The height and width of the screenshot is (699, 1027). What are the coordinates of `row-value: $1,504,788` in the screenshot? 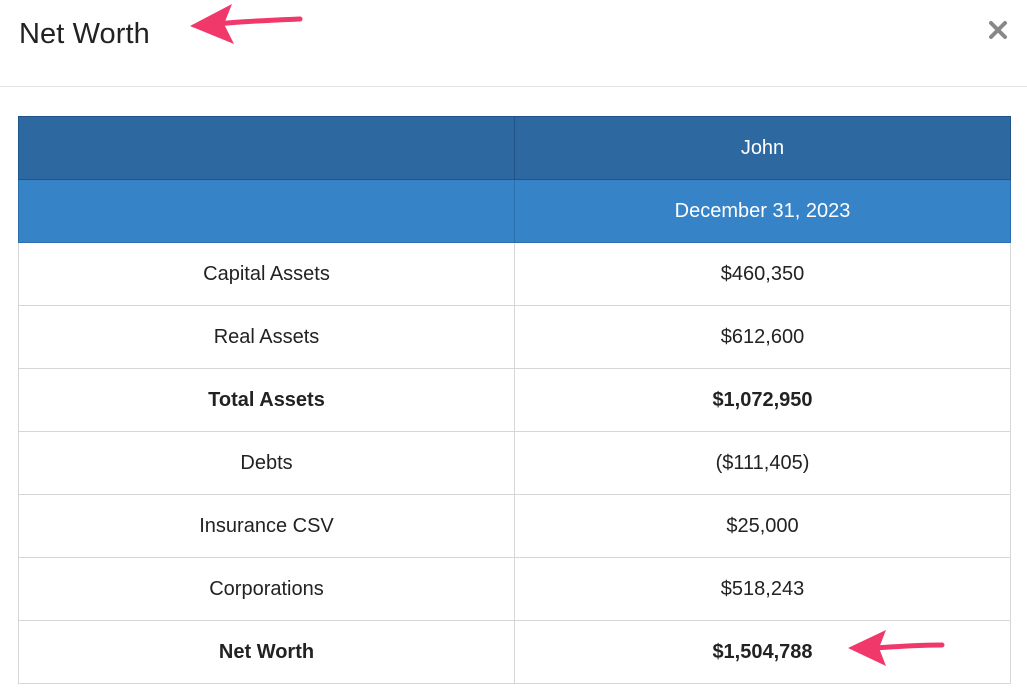 It's located at (762, 652).